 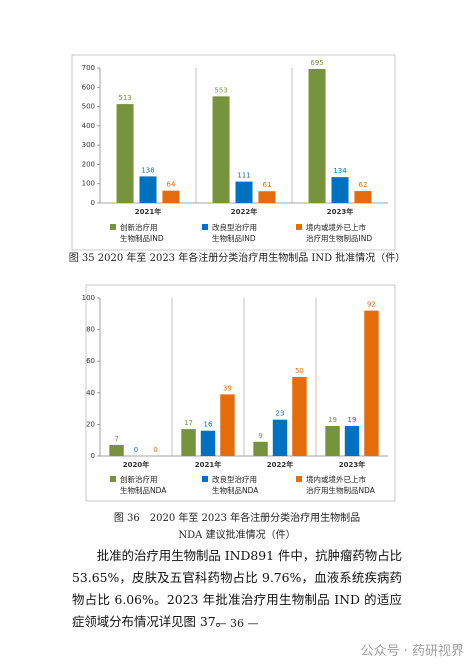 What do you see at coordinates (147, 170) in the screenshot?
I see `data-label: 138` at bounding box center [147, 170].